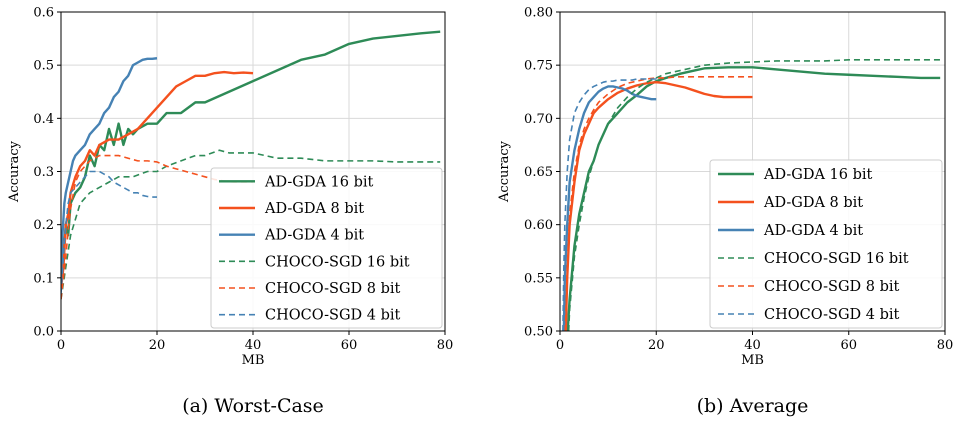 This screenshot has width=957, height=423. What do you see at coordinates (43, 13) in the screenshot?
I see `y-tick-label: 0.6` at bounding box center [43, 13].